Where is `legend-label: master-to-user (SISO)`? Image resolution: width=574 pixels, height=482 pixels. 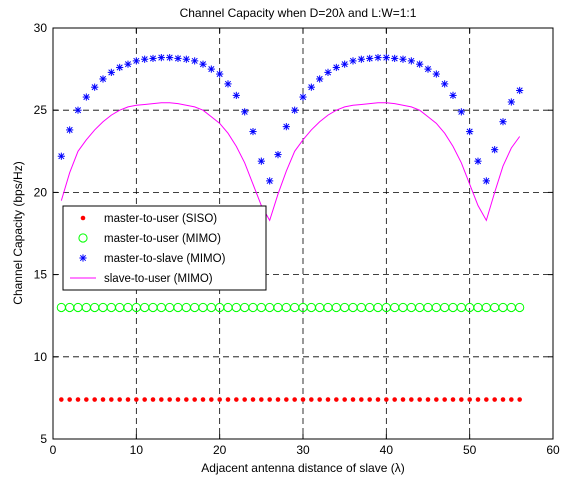 legend-label: master-to-user (SISO) is located at coordinates (160, 219).